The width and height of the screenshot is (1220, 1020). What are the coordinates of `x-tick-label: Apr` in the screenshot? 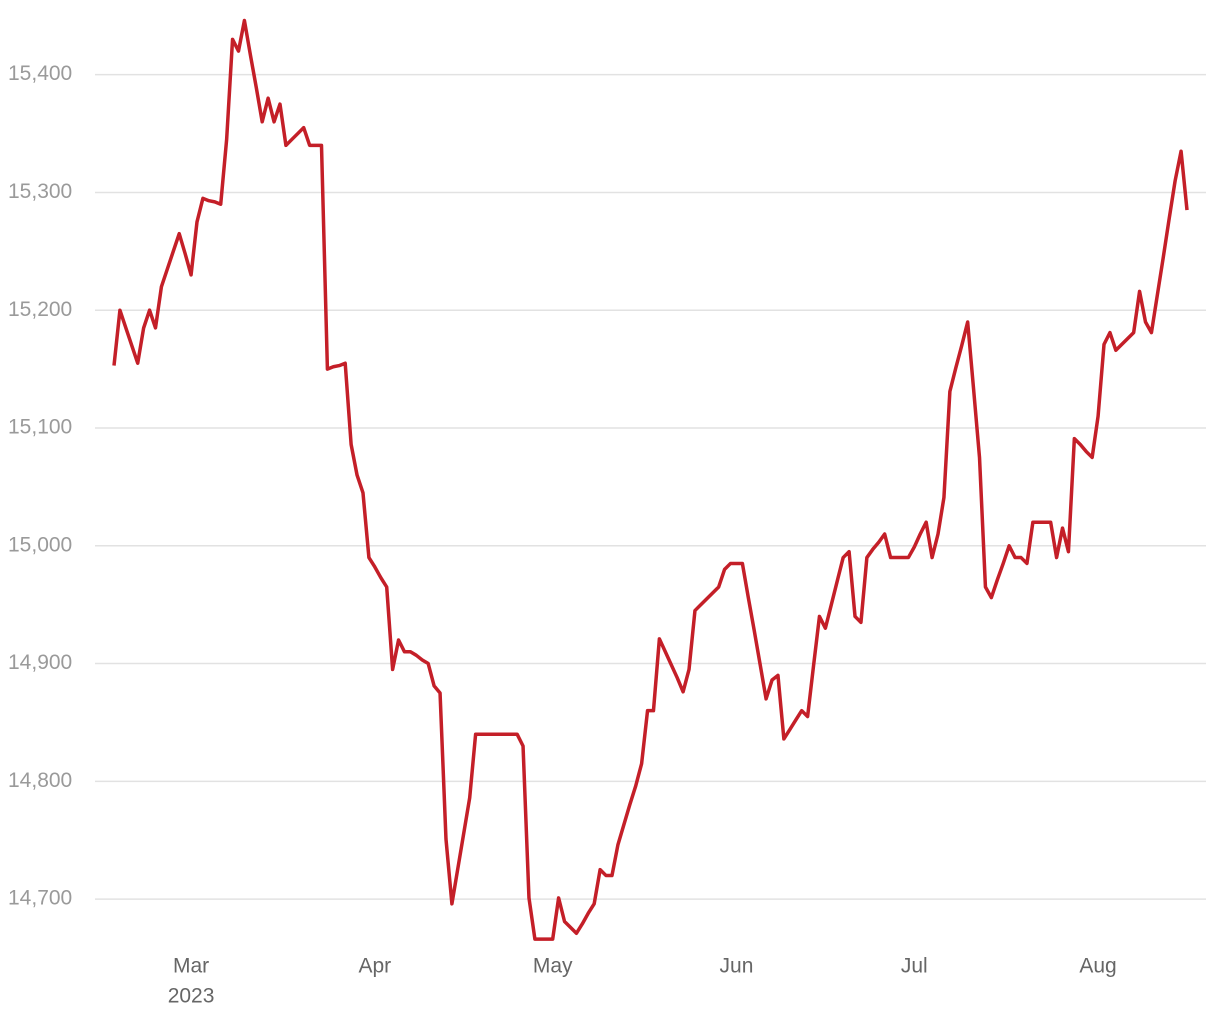 It's located at (374, 966).